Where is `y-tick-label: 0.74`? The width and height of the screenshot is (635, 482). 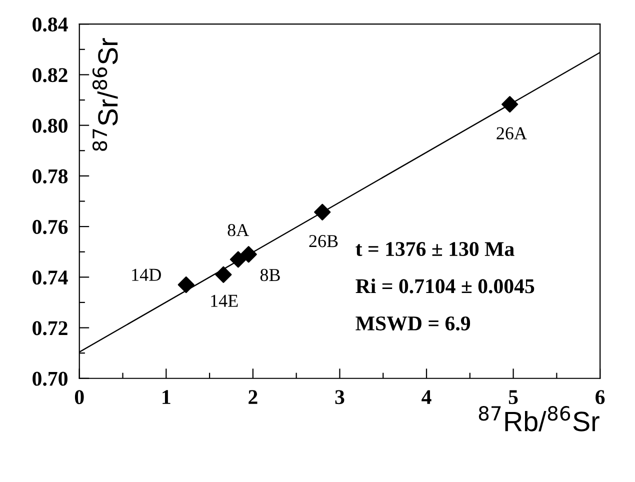
y-tick-label: 0.74 is located at coordinates (50, 277).